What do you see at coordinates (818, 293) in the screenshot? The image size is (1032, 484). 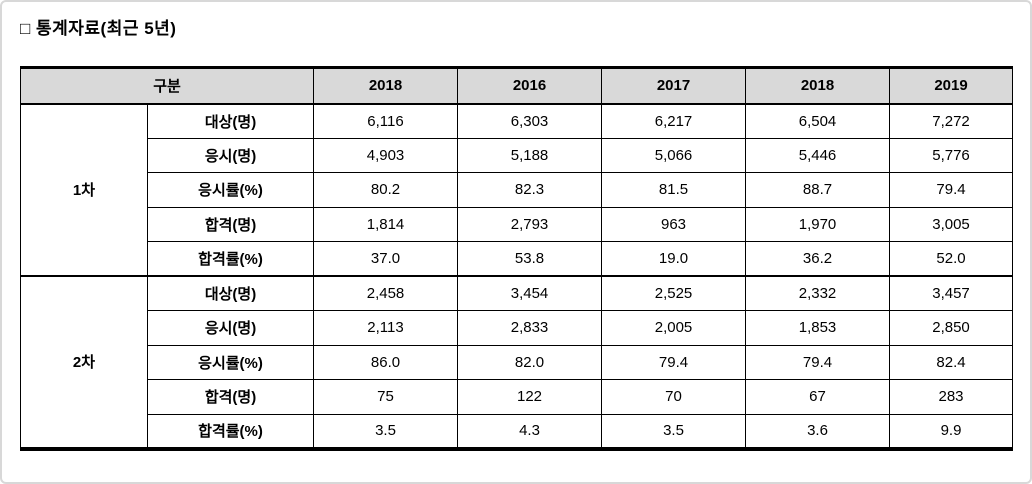 I see `value-cell: 2,332` at bounding box center [818, 293].